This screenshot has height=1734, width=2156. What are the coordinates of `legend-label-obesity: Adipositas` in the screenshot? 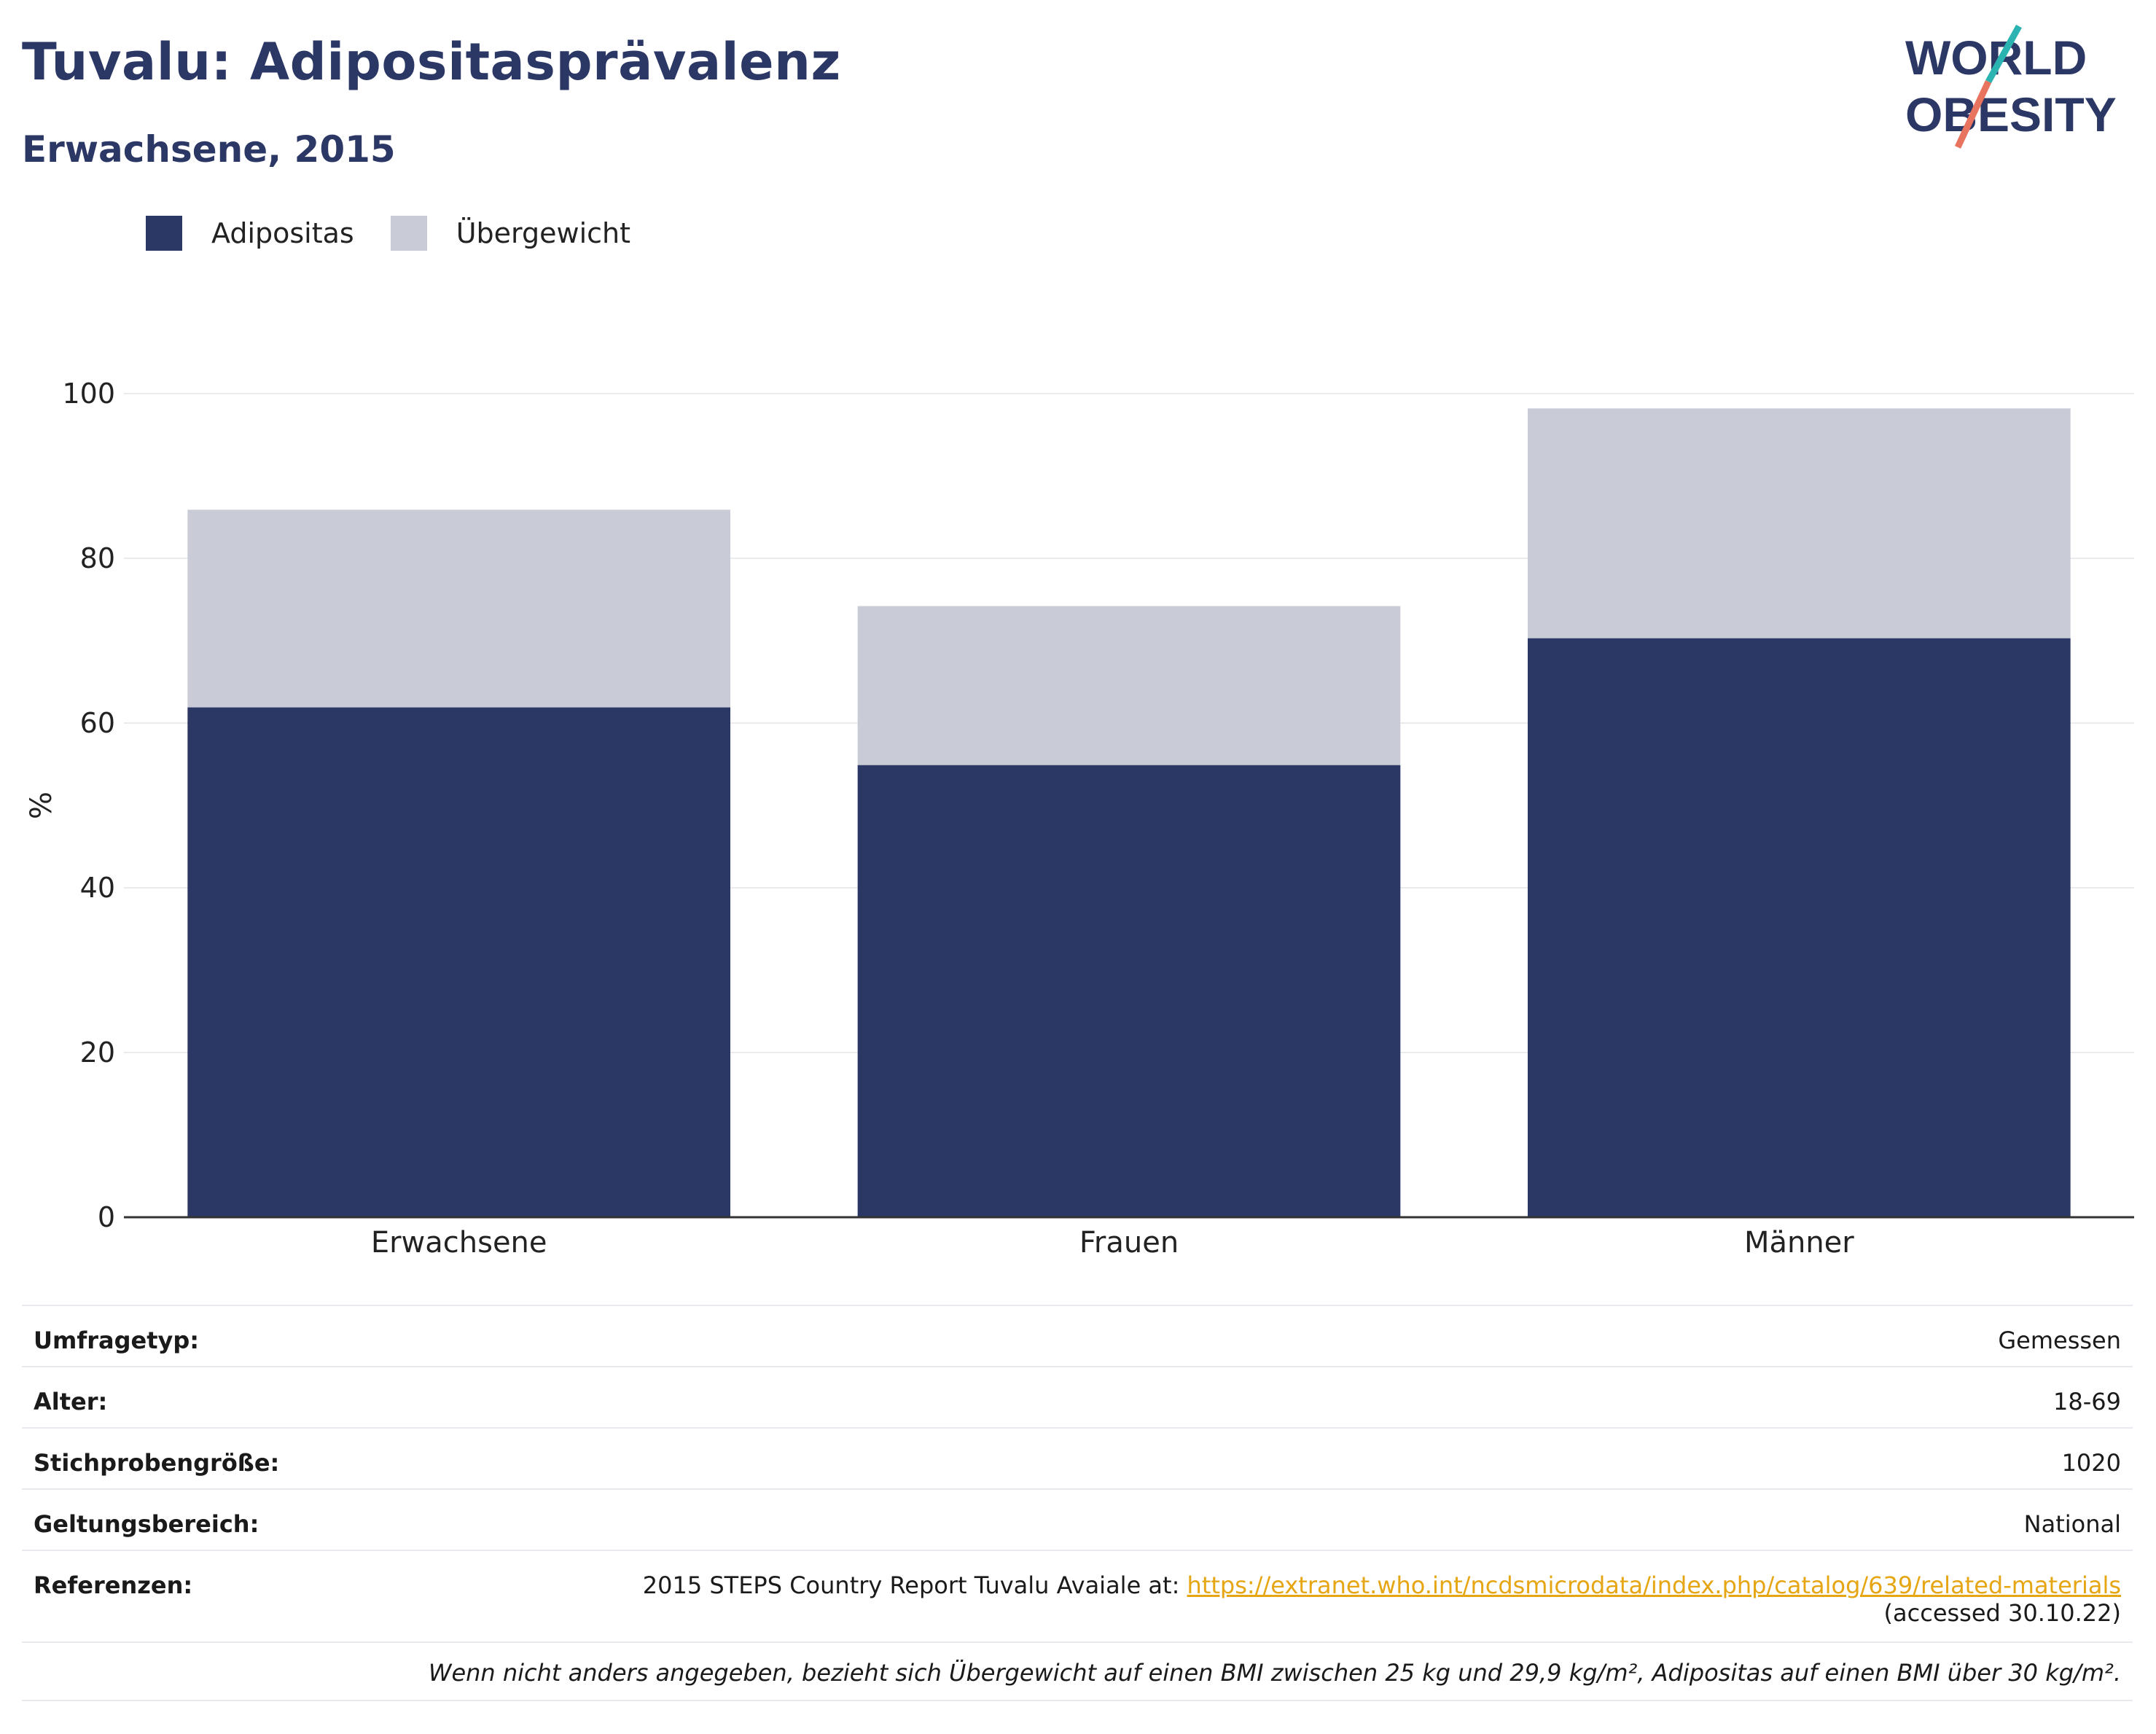 It's located at (283, 233).